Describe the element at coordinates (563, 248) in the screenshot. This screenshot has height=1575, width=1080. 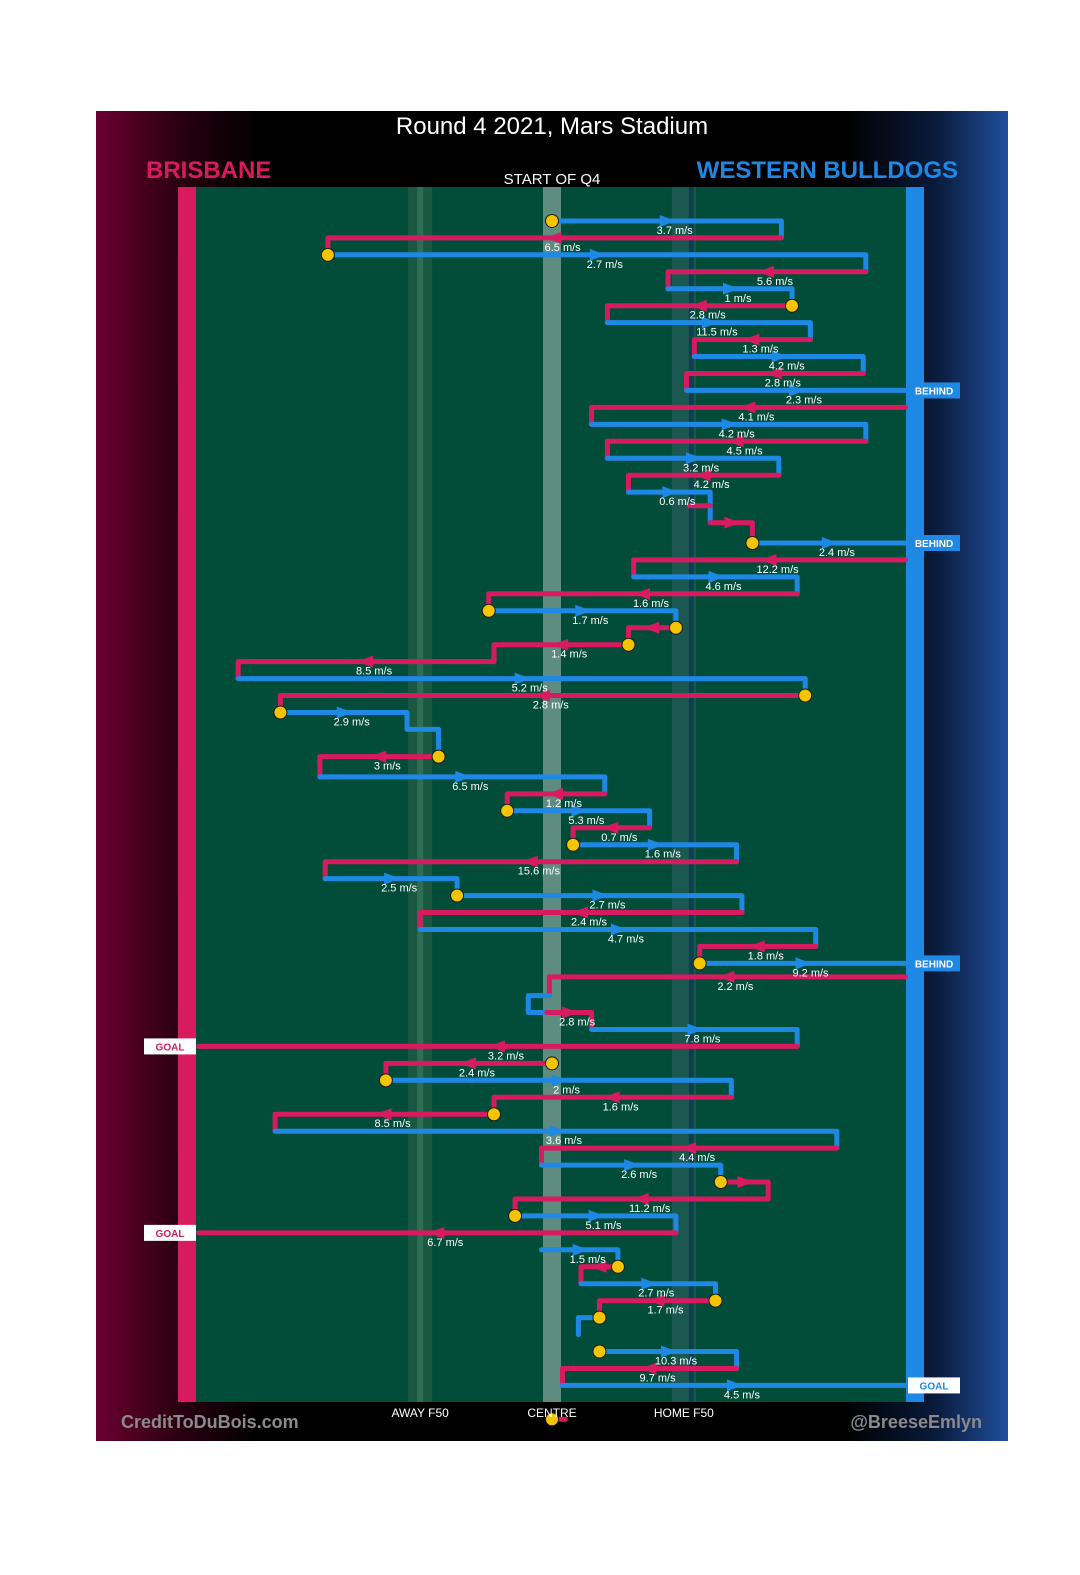
I see `speed-label: 6.5 m/s` at that location.